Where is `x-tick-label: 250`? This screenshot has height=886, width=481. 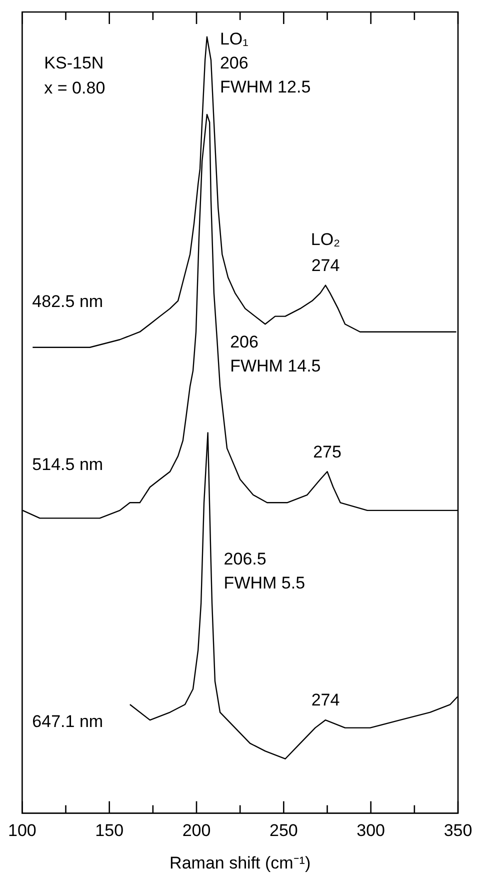 x-tick-label: 250 is located at coordinates (283, 830).